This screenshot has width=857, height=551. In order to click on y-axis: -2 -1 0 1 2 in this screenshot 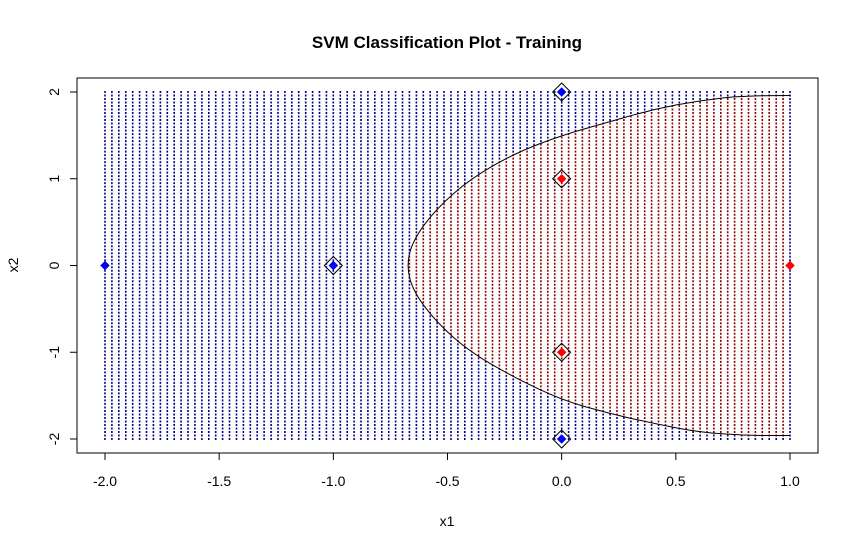, I will do `click(62, 267)`.